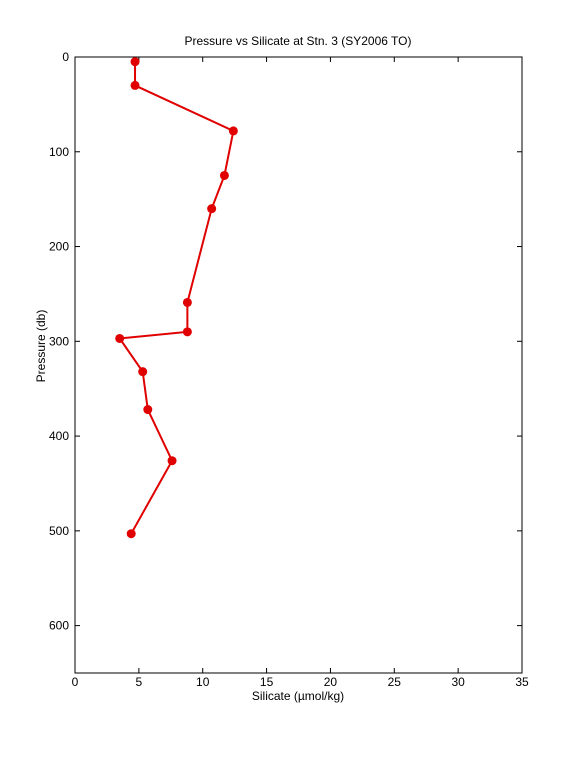 The height and width of the screenshot is (757, 577). Describe the element at coordinates (298, 696) in the screenshot. I see `x-axis-label: Silicate (µmol/kg)` at that location.